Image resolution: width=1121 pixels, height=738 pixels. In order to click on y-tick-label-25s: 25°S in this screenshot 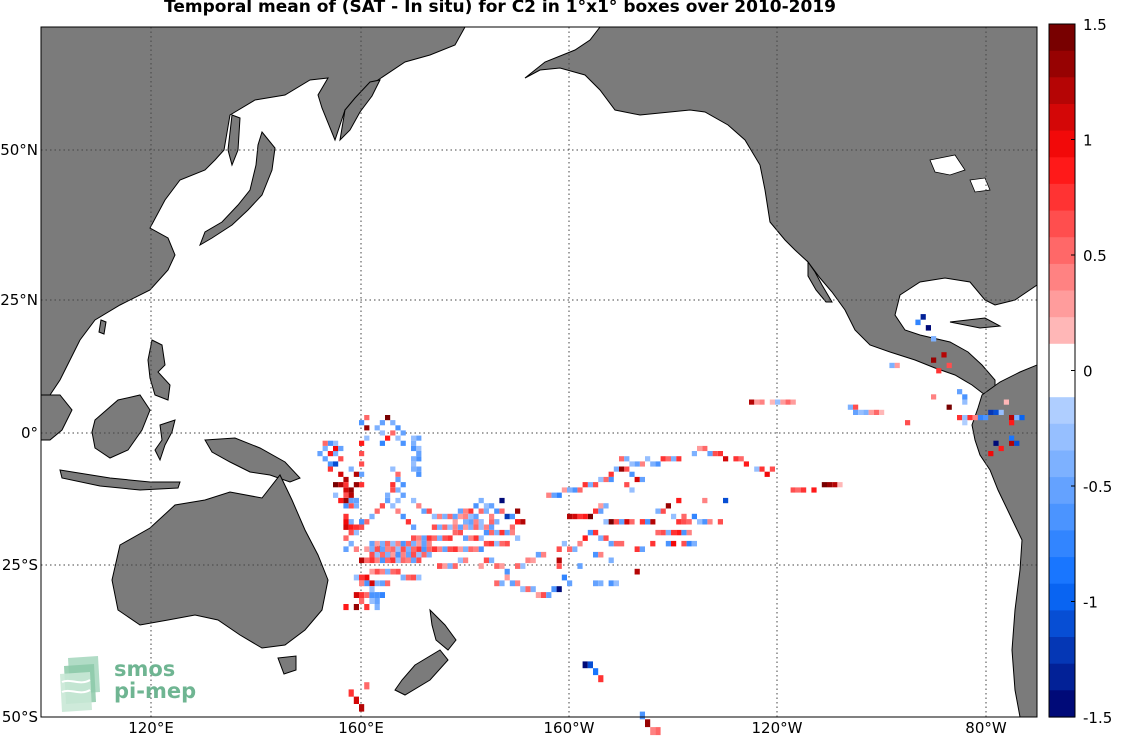, I will do `click(20, 565)`.